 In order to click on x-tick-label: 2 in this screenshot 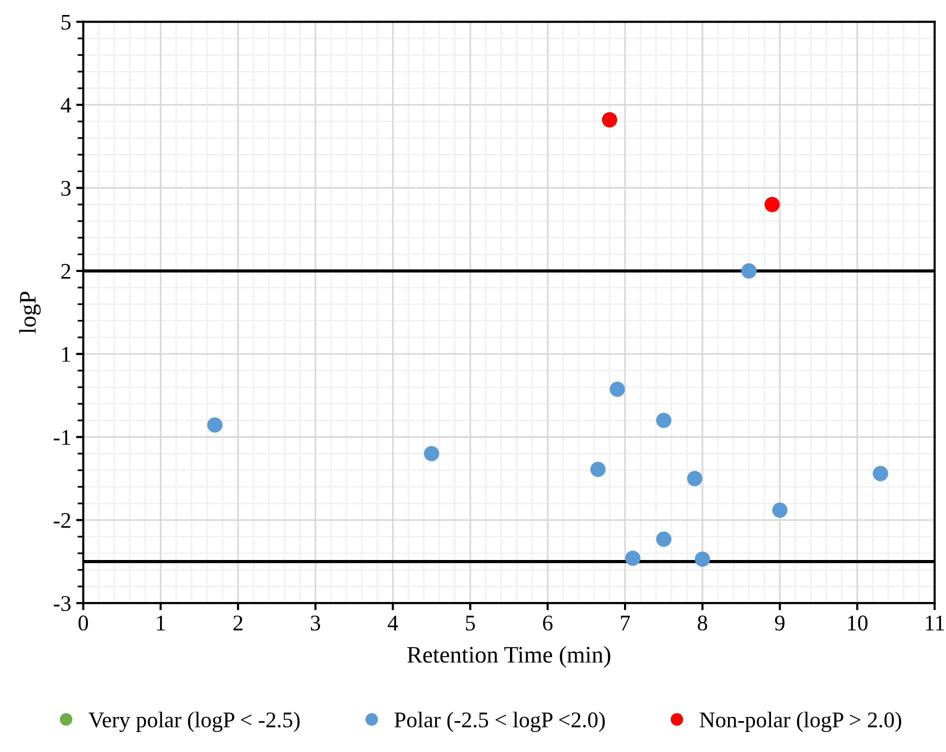, I will do `click(237, 623)`.